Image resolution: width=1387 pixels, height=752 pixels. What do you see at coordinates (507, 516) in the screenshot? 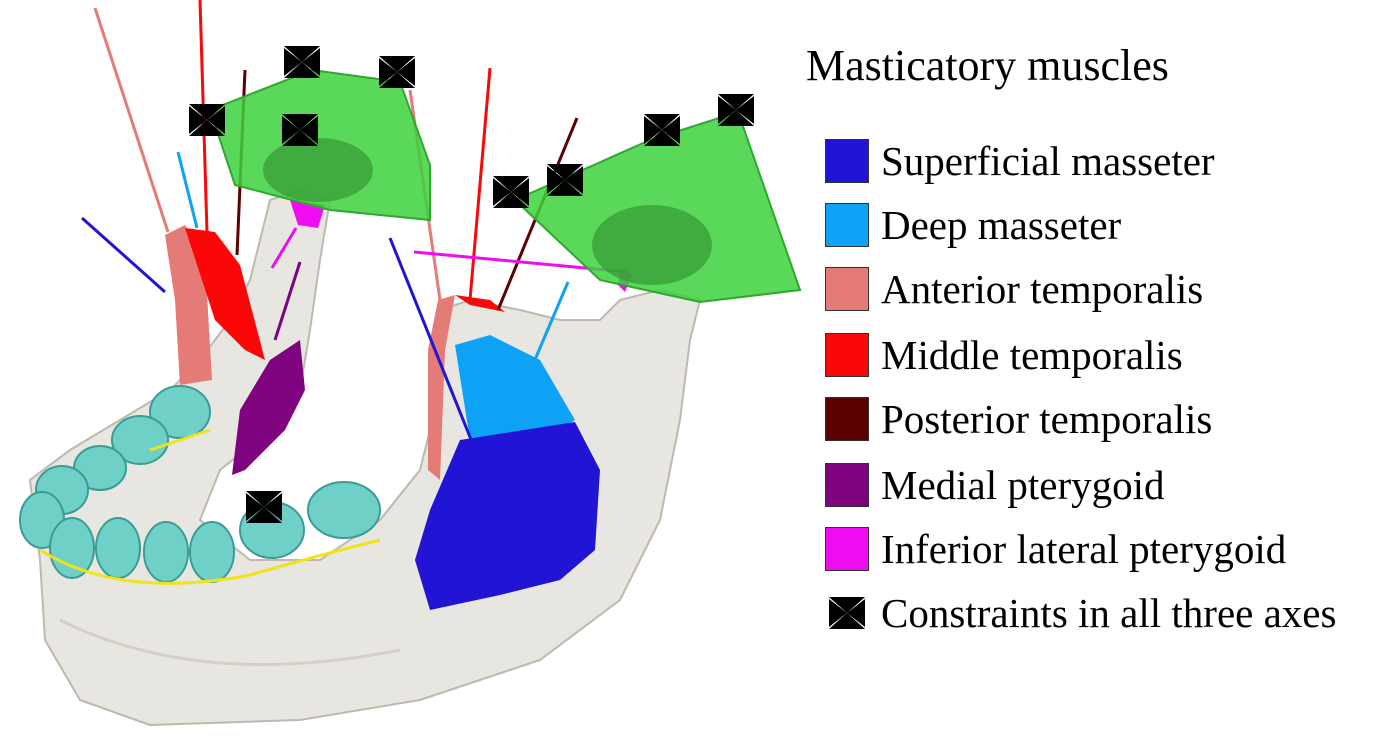
I see `superficial-masseter-right` at bounding box center [507, 516].